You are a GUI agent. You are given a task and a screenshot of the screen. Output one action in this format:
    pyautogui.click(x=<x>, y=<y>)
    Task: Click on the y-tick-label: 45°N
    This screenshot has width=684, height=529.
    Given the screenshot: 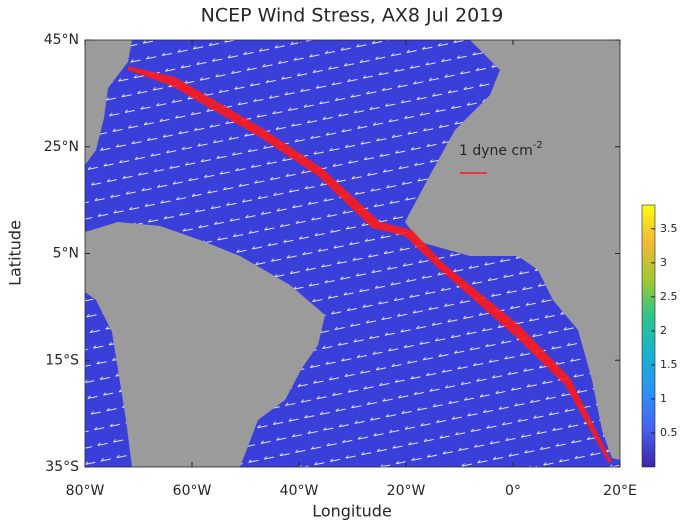 What is the action you would take?
    pyautogui.click(x=61, y=40)
    